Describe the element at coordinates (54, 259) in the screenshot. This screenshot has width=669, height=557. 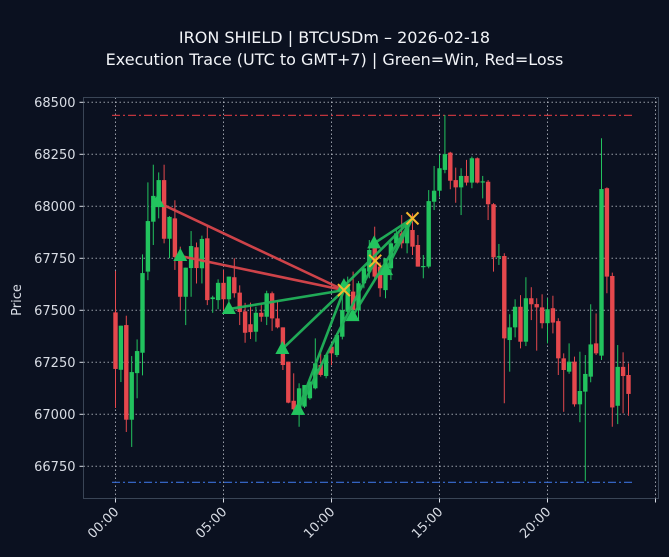
I see `y-tick-label: 67750` at that location.